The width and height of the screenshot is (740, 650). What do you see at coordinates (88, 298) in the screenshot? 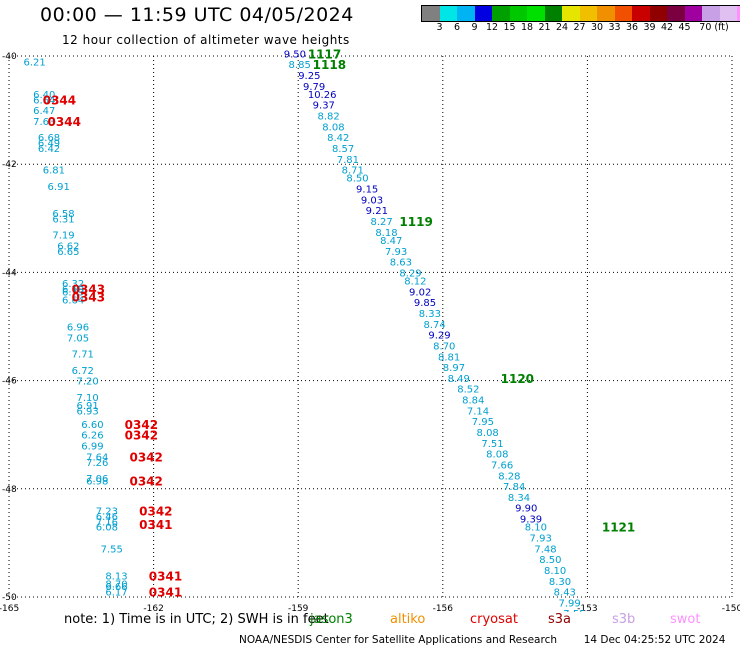
I see `track-id-label: 0343` at bounding box center [88, 298].